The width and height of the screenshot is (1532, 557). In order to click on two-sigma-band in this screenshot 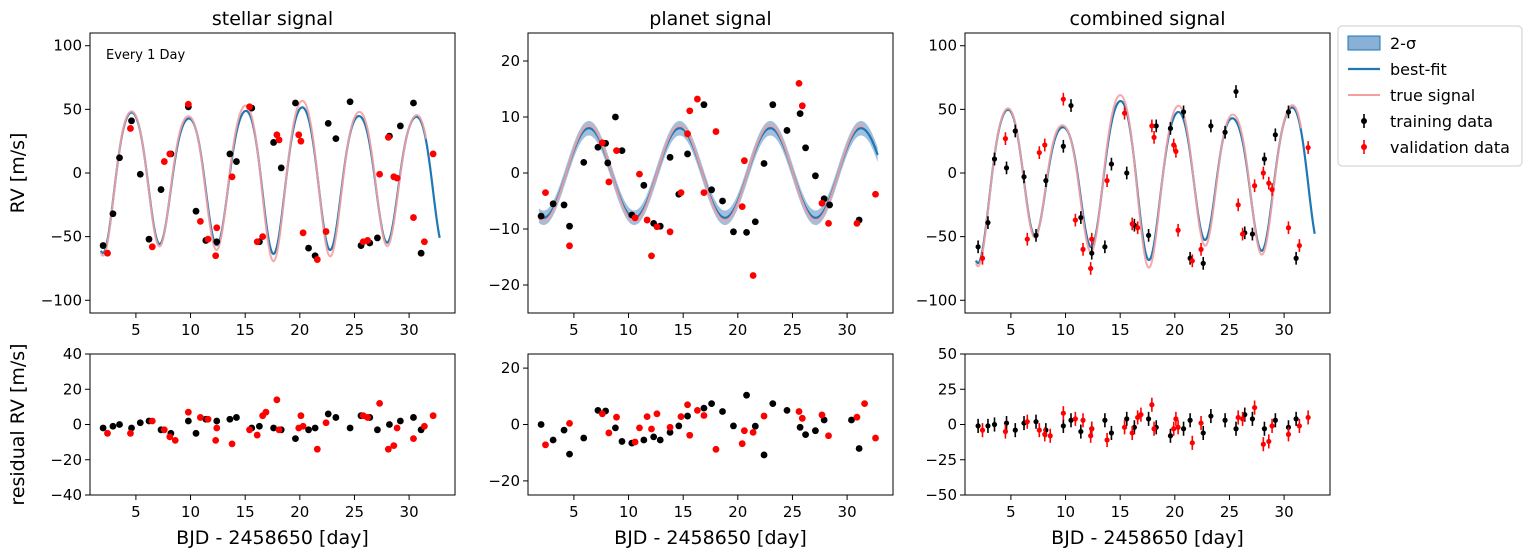, I will do `click(708, 173)`.